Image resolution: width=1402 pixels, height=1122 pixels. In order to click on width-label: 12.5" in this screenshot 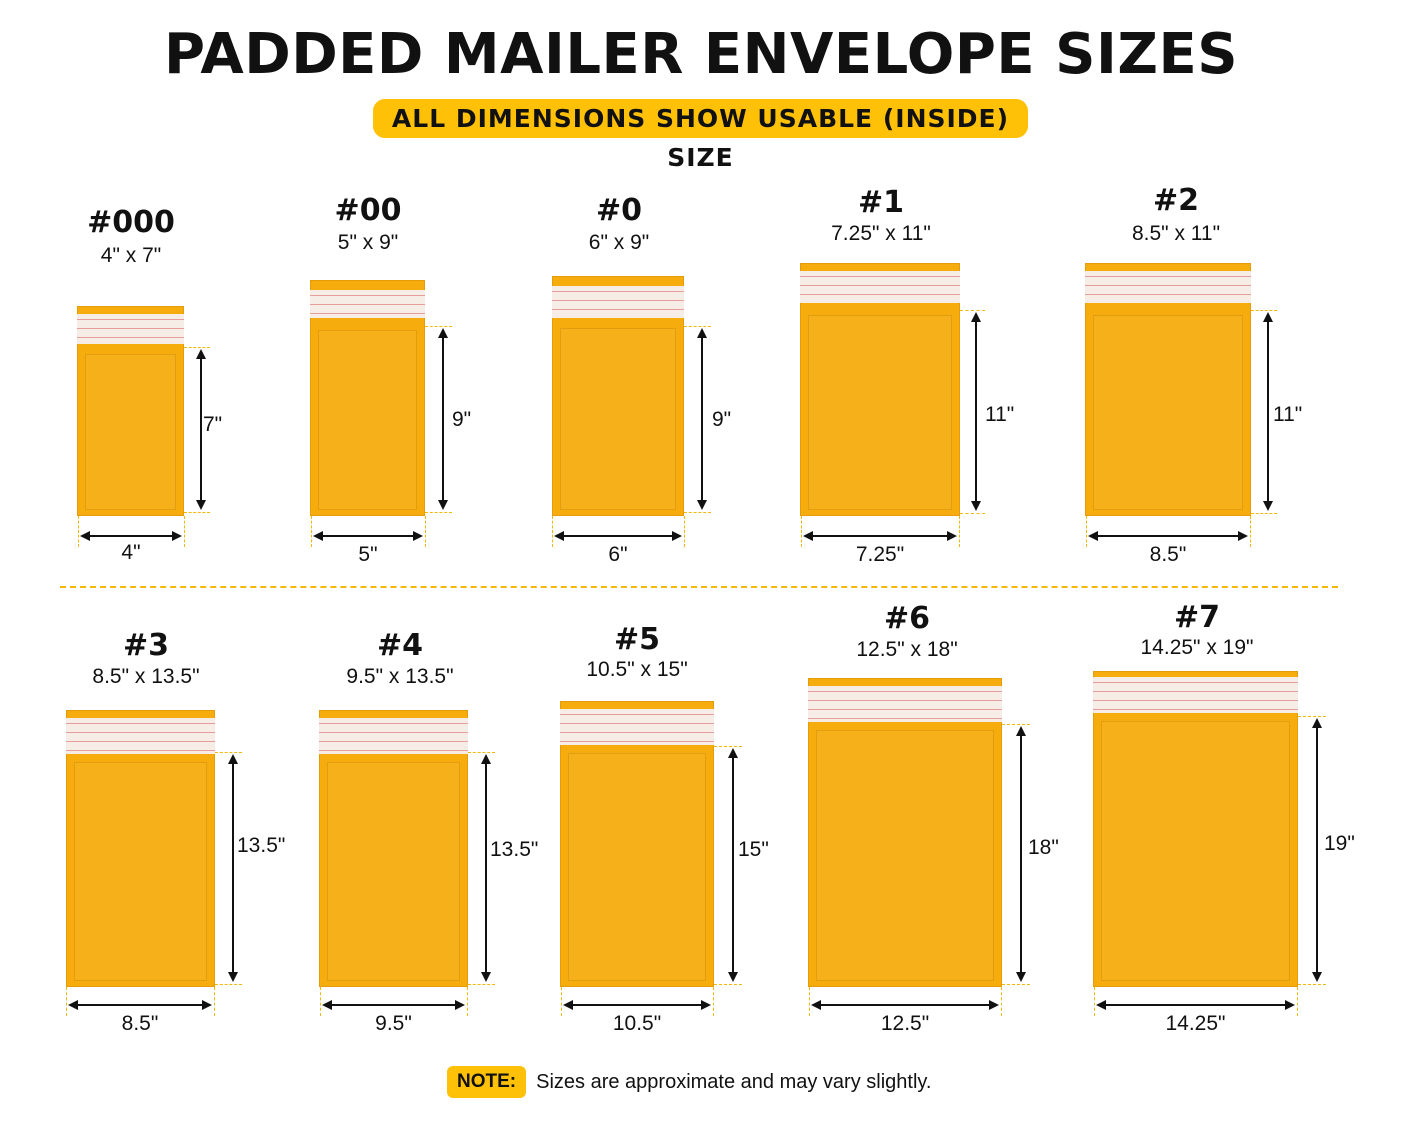, I will do `click(905, 1023)`.